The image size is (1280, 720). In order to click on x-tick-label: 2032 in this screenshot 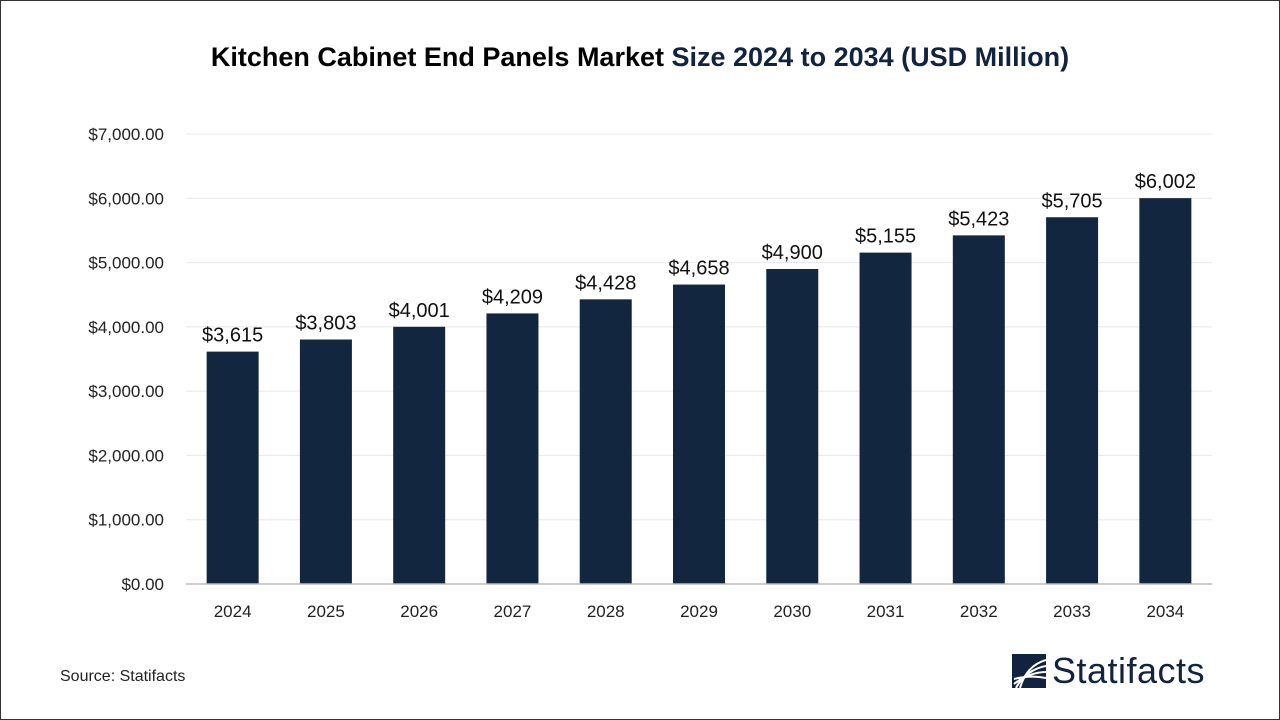, I will do `click(979, 611)`.